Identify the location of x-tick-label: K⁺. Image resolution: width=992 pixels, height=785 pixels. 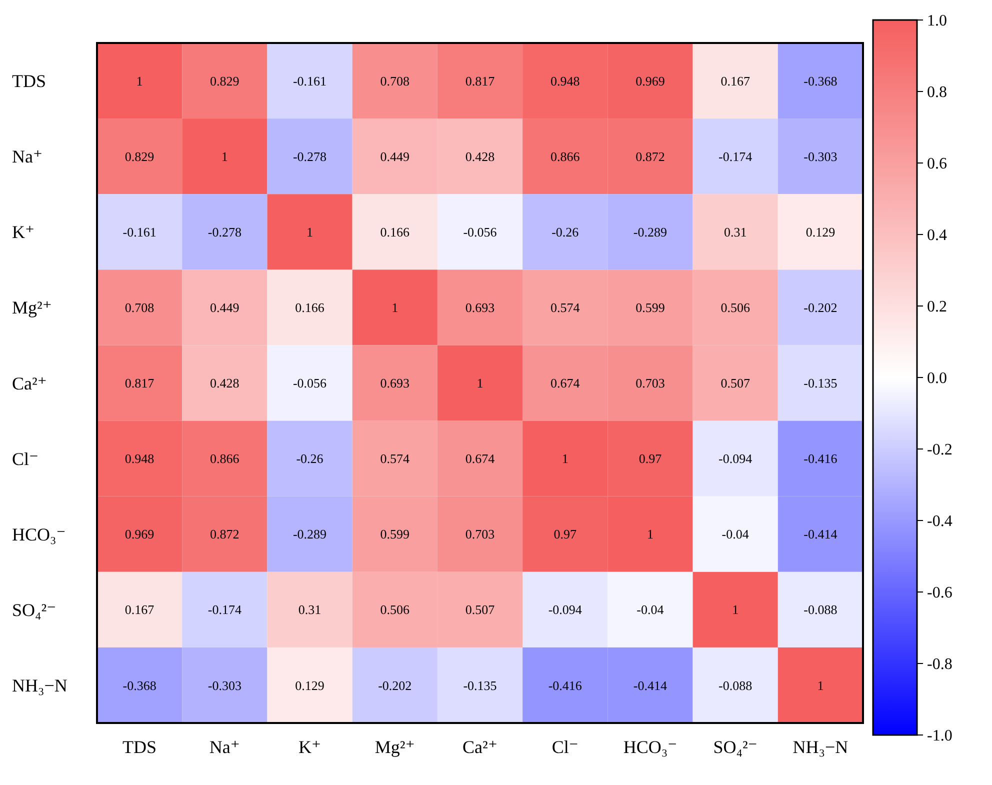
(310, 747).